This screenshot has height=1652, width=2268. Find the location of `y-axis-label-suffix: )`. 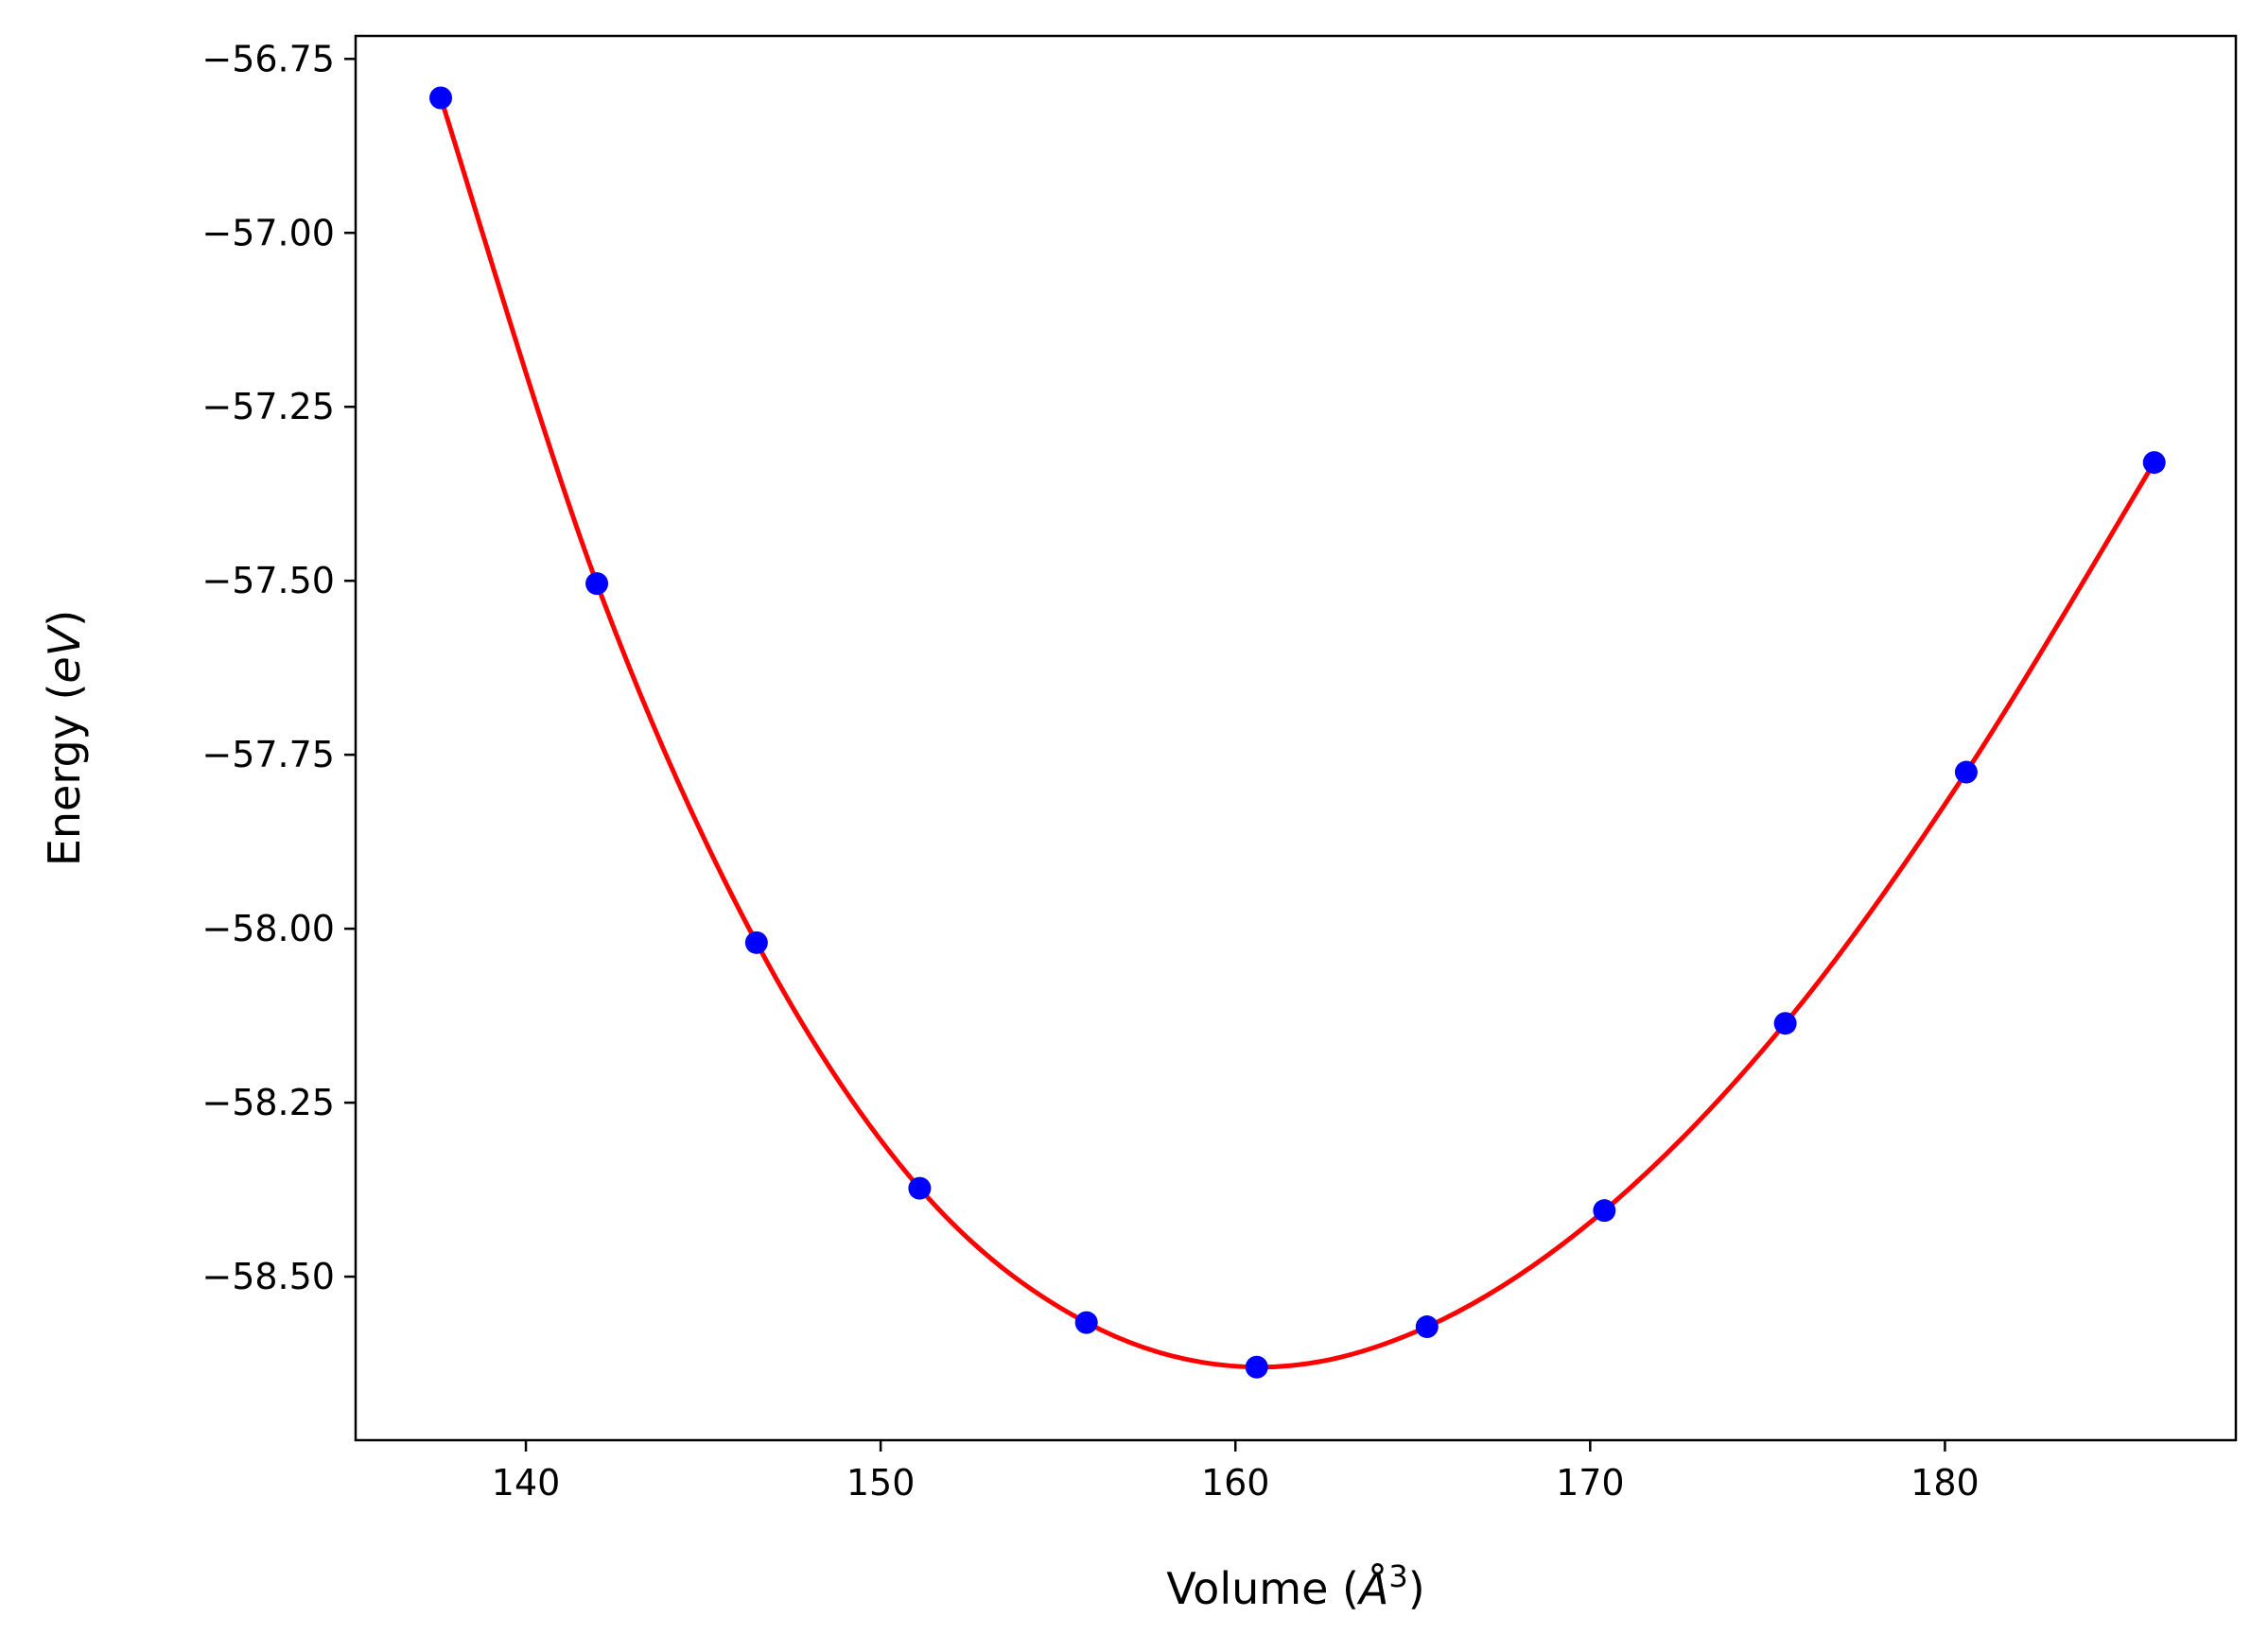

y-axis-label-suffix: ) is located at coordinates (64, 618).